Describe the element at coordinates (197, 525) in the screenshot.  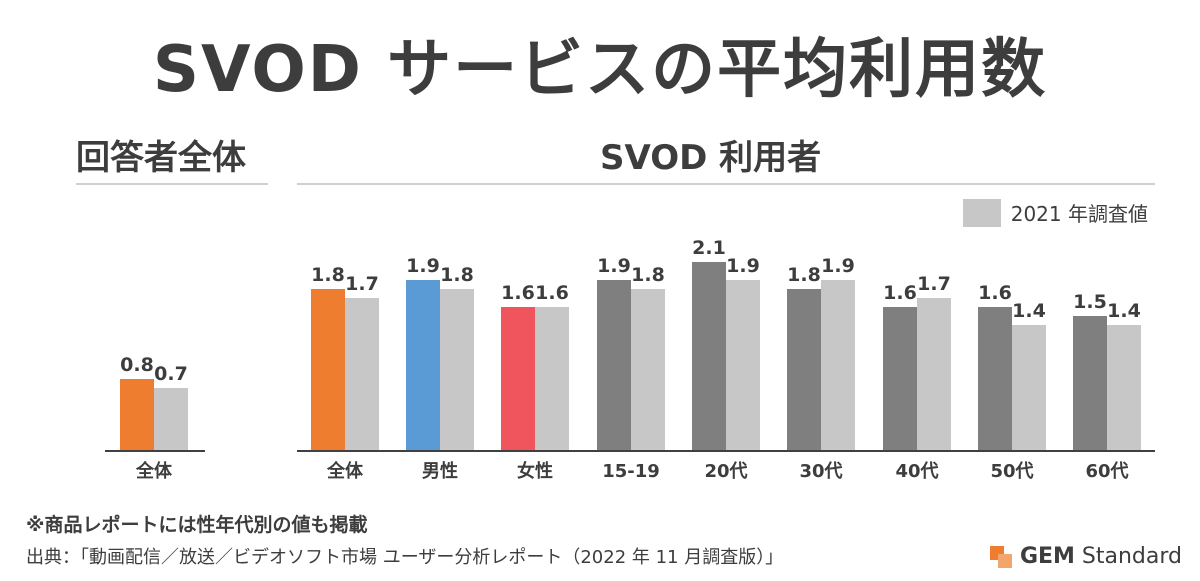
I see `footnote: ※商品レポートには性年代別の値も掲載` at that location.